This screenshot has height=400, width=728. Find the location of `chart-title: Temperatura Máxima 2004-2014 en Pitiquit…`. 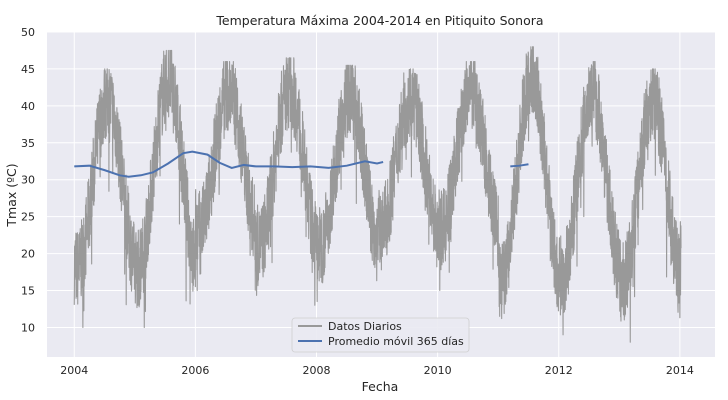

chart-title: Temperatura Máxima 2004-2014 en Pitiquit… is located at coordinates (379, 20).